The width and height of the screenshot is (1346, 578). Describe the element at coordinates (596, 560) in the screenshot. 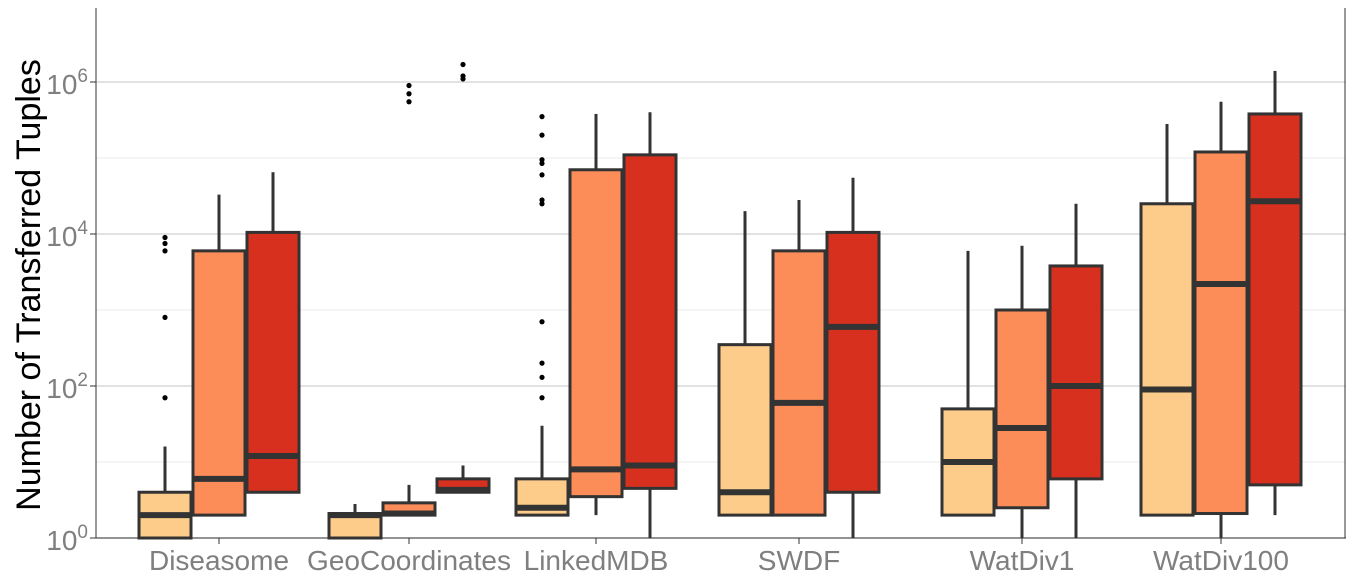

I see `x-tick-label: LinkedMDB` at that location.